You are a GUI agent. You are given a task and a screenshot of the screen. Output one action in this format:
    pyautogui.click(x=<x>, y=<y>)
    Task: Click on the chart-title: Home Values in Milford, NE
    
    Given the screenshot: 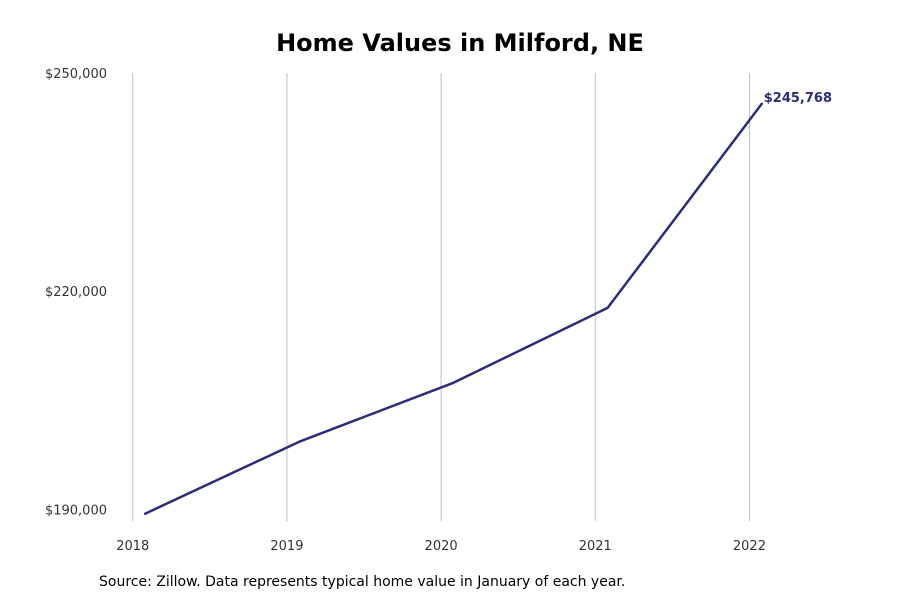 What is the action you would take?
    pyautogui.click(x=460, y=43)
    